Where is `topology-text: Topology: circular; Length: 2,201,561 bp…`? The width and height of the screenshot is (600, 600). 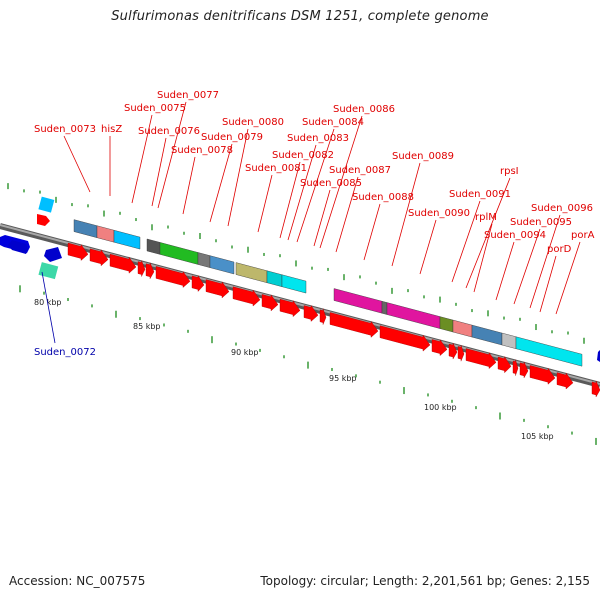
topology-text: Topology: circular; Length: 2,201,561 bp… is located at coordinates (425, 581).